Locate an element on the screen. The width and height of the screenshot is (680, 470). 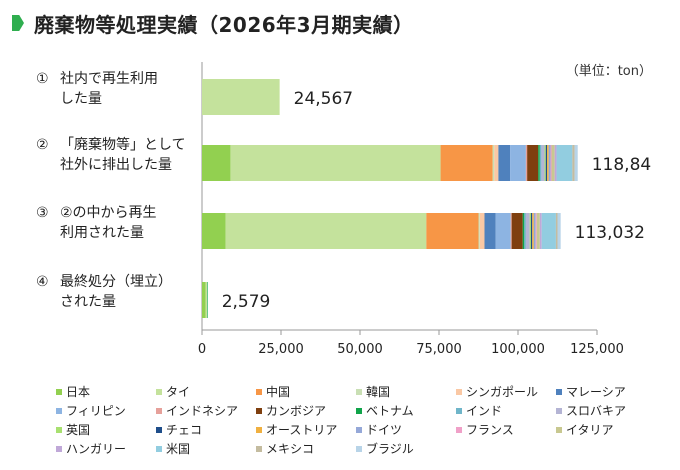
legend-item: カンボジア is located at coordinates (291, 411).